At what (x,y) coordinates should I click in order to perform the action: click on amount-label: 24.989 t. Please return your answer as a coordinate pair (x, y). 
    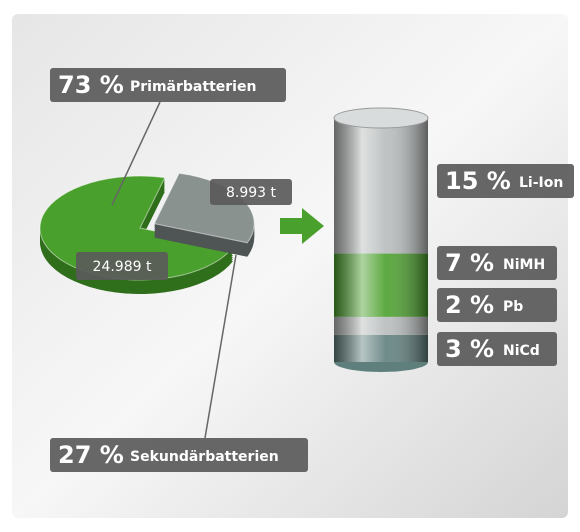
    Looking at the image, I should click on (122, 267).